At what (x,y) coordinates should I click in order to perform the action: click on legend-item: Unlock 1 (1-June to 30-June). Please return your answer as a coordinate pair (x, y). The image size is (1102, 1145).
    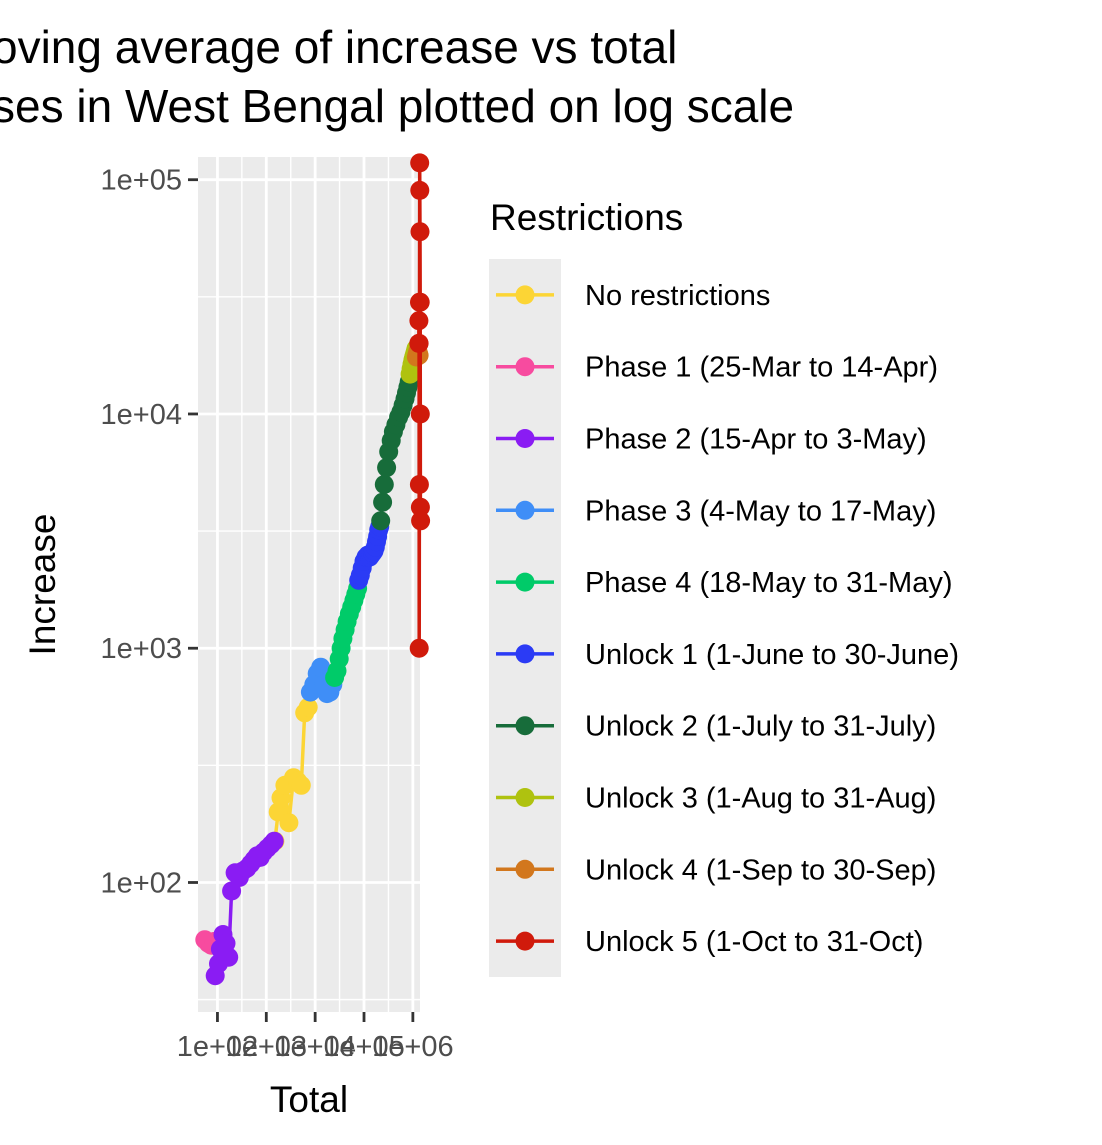
    Looking at the image, I should click on (727, 655).